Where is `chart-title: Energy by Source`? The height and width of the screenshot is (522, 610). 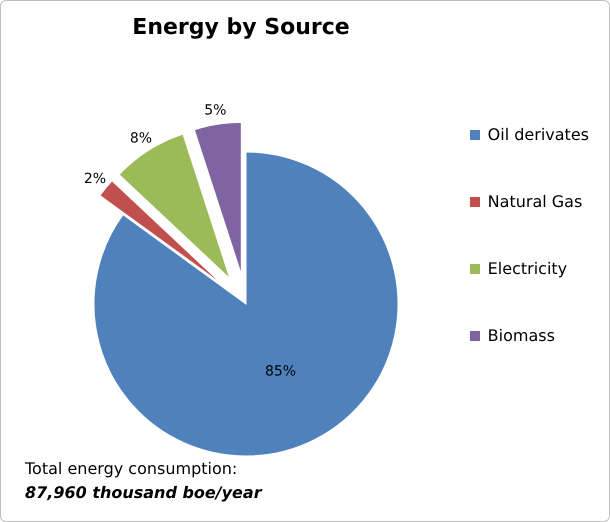 chart-title: Energy by Source is located at coordinates (241, 27).